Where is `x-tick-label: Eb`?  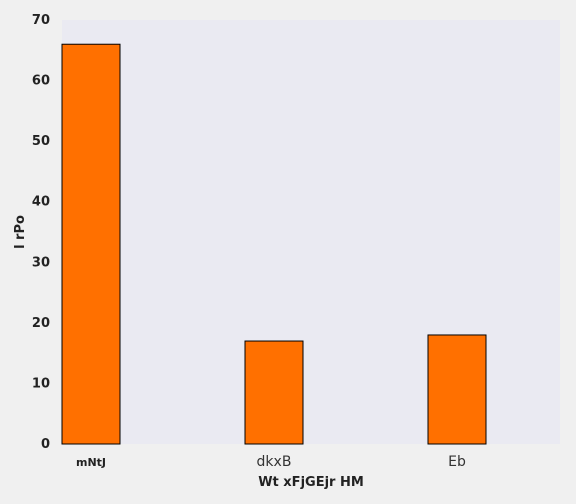
x-tick-label: Eb is located at coordinates (457, 462).